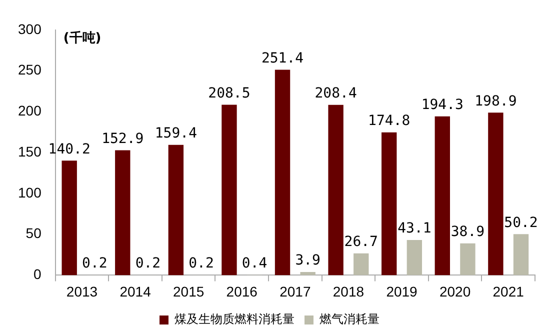 This screenshot has width=550, height=336. What do you see at coordinates (30, 110) in the screenshot?
I see `y-tick-label: 200` at bounding box center [30, 110].